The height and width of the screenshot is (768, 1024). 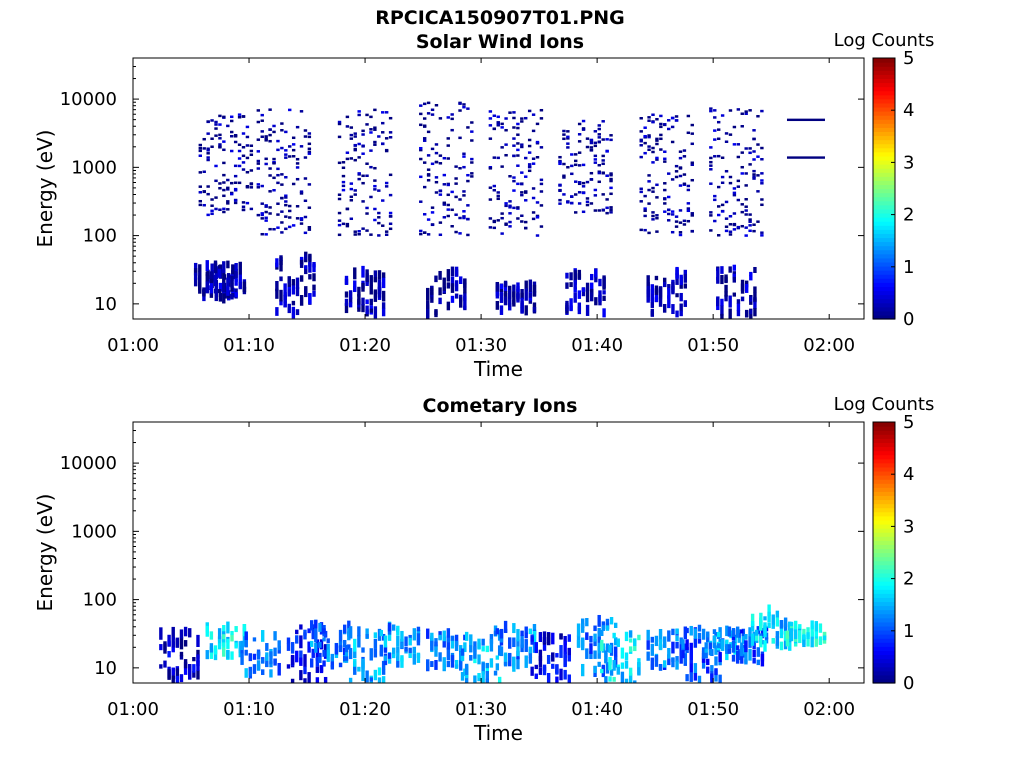 I want to click on colorbar-tick-label: 1, so click(x=908, y=267).